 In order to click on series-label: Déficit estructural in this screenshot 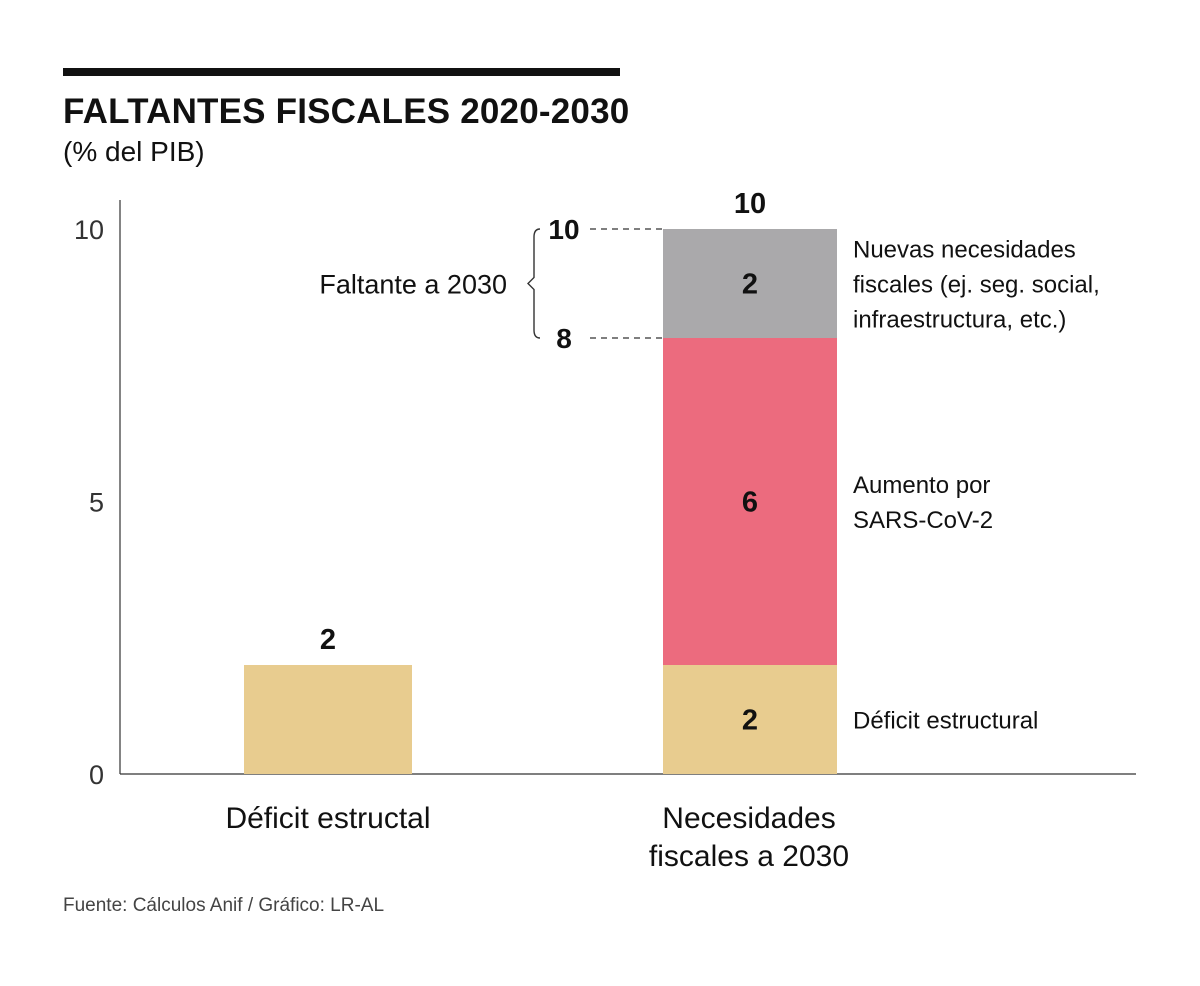, I will do `click(945, 721)`.